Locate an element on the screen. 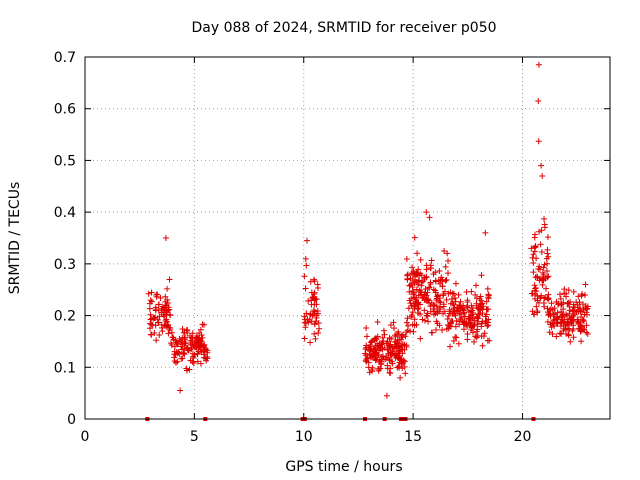 Image resolution: width=640 pixels, height=480 pixels. y-tick-label: 0 is located at coordinates (71, 420).